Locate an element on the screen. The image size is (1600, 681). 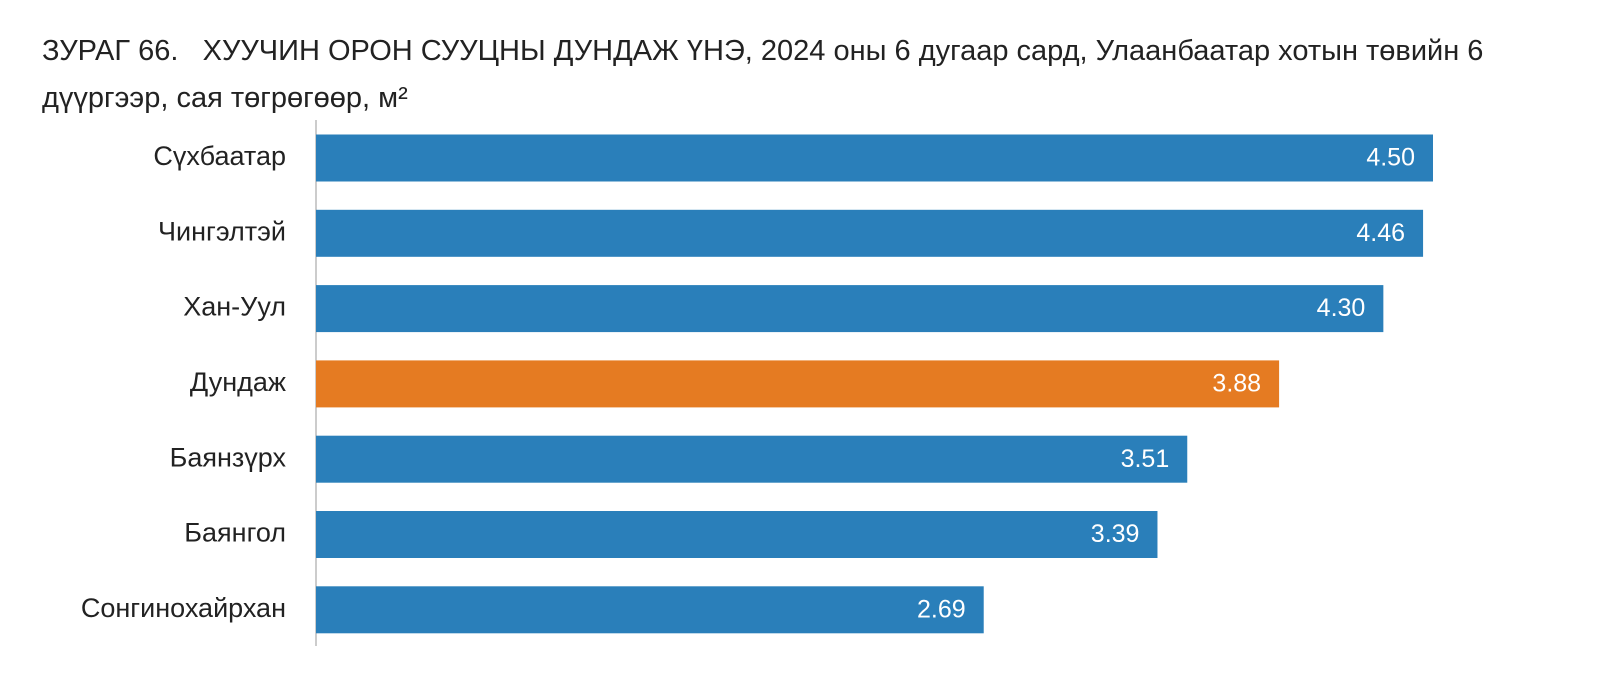
category-label: Баянзүрх is located at coordinates (228, 457).